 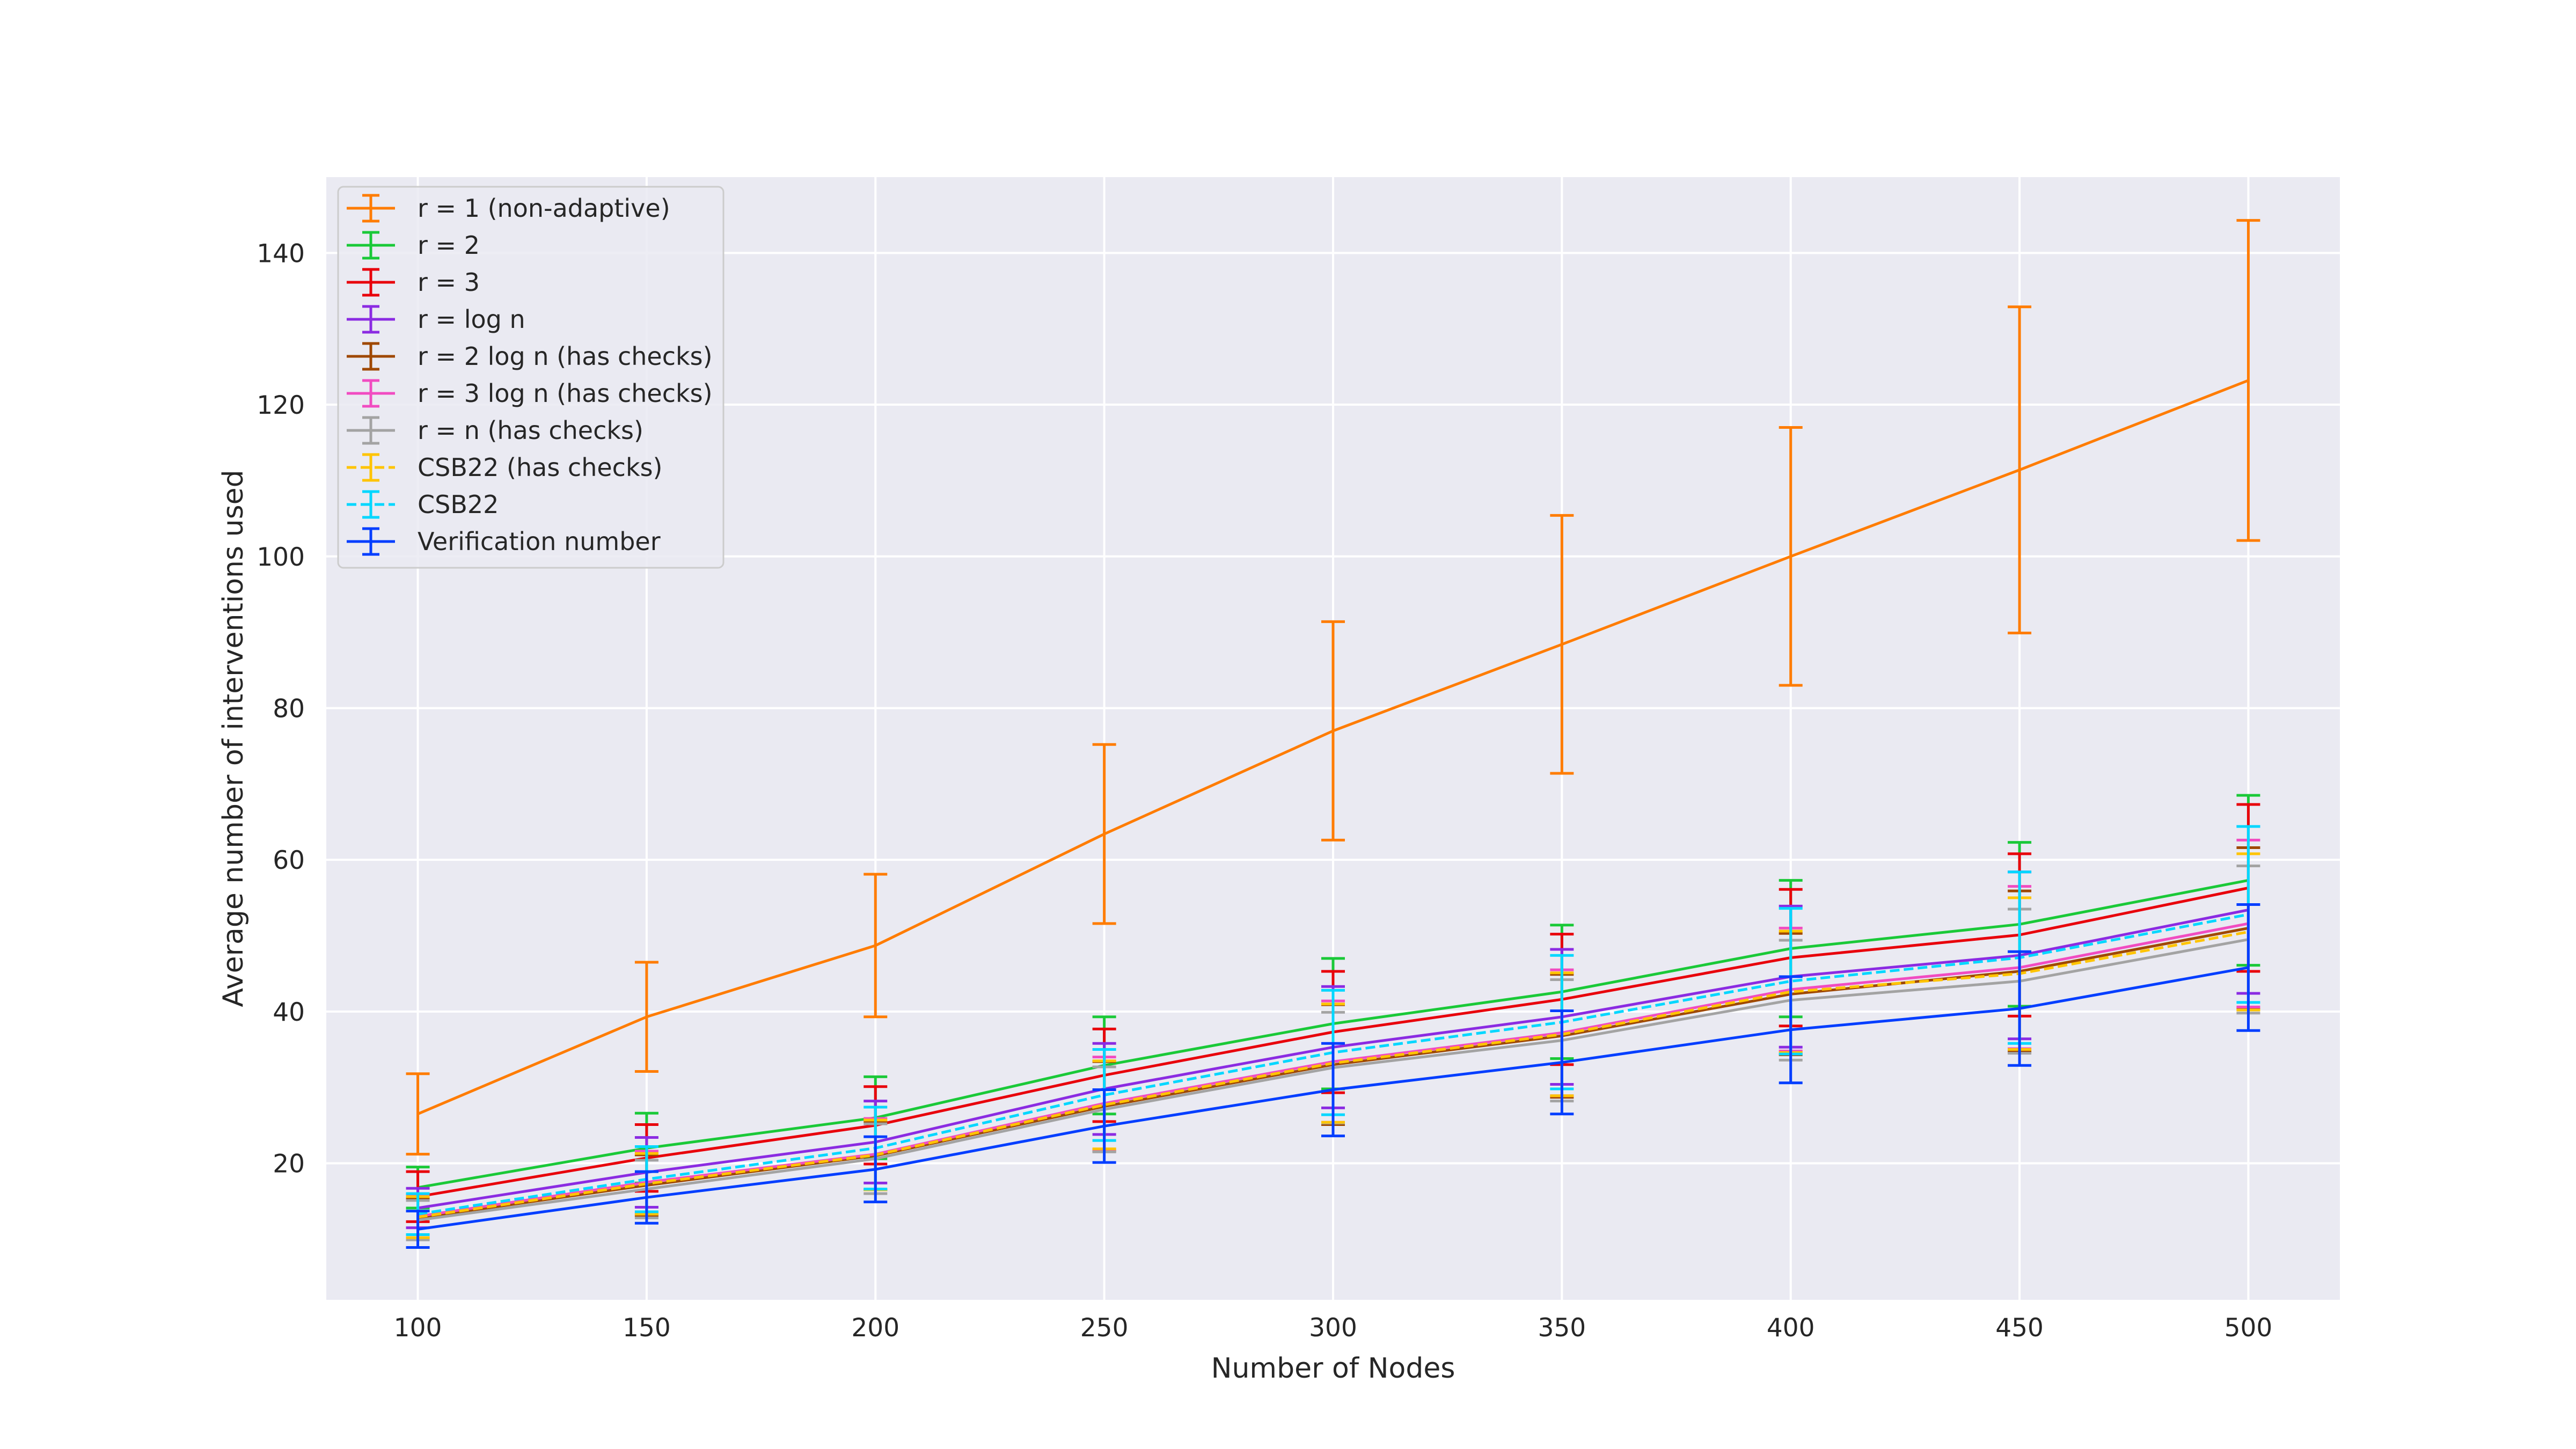 I want to click on legend-label: Verification number, so click(x=539, y=541).